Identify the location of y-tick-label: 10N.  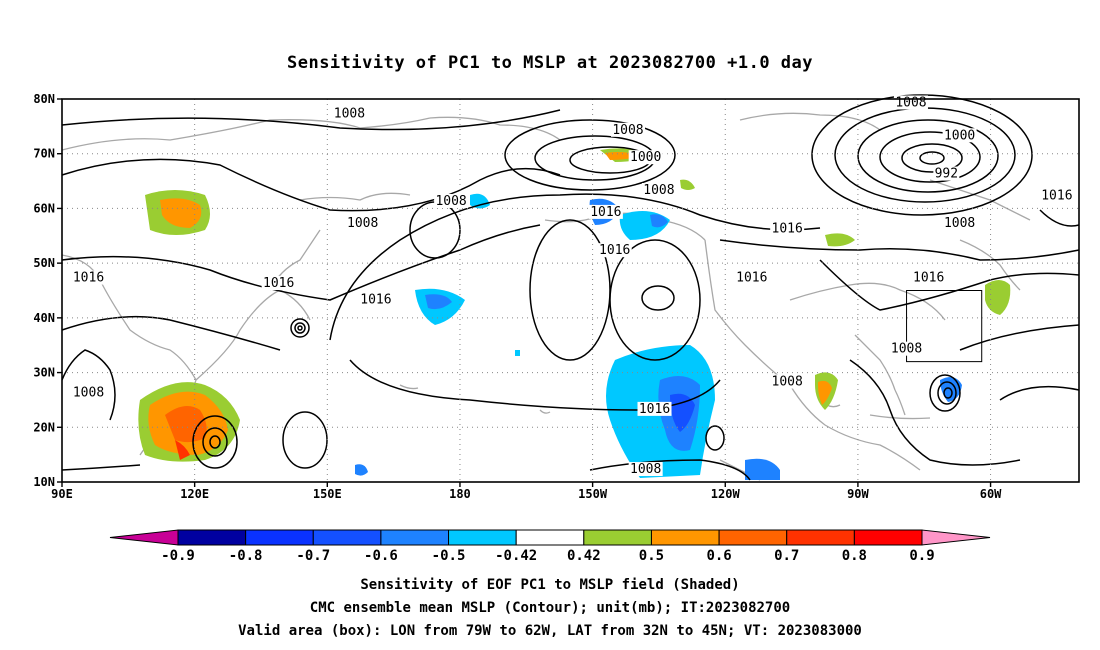
(44, 482).